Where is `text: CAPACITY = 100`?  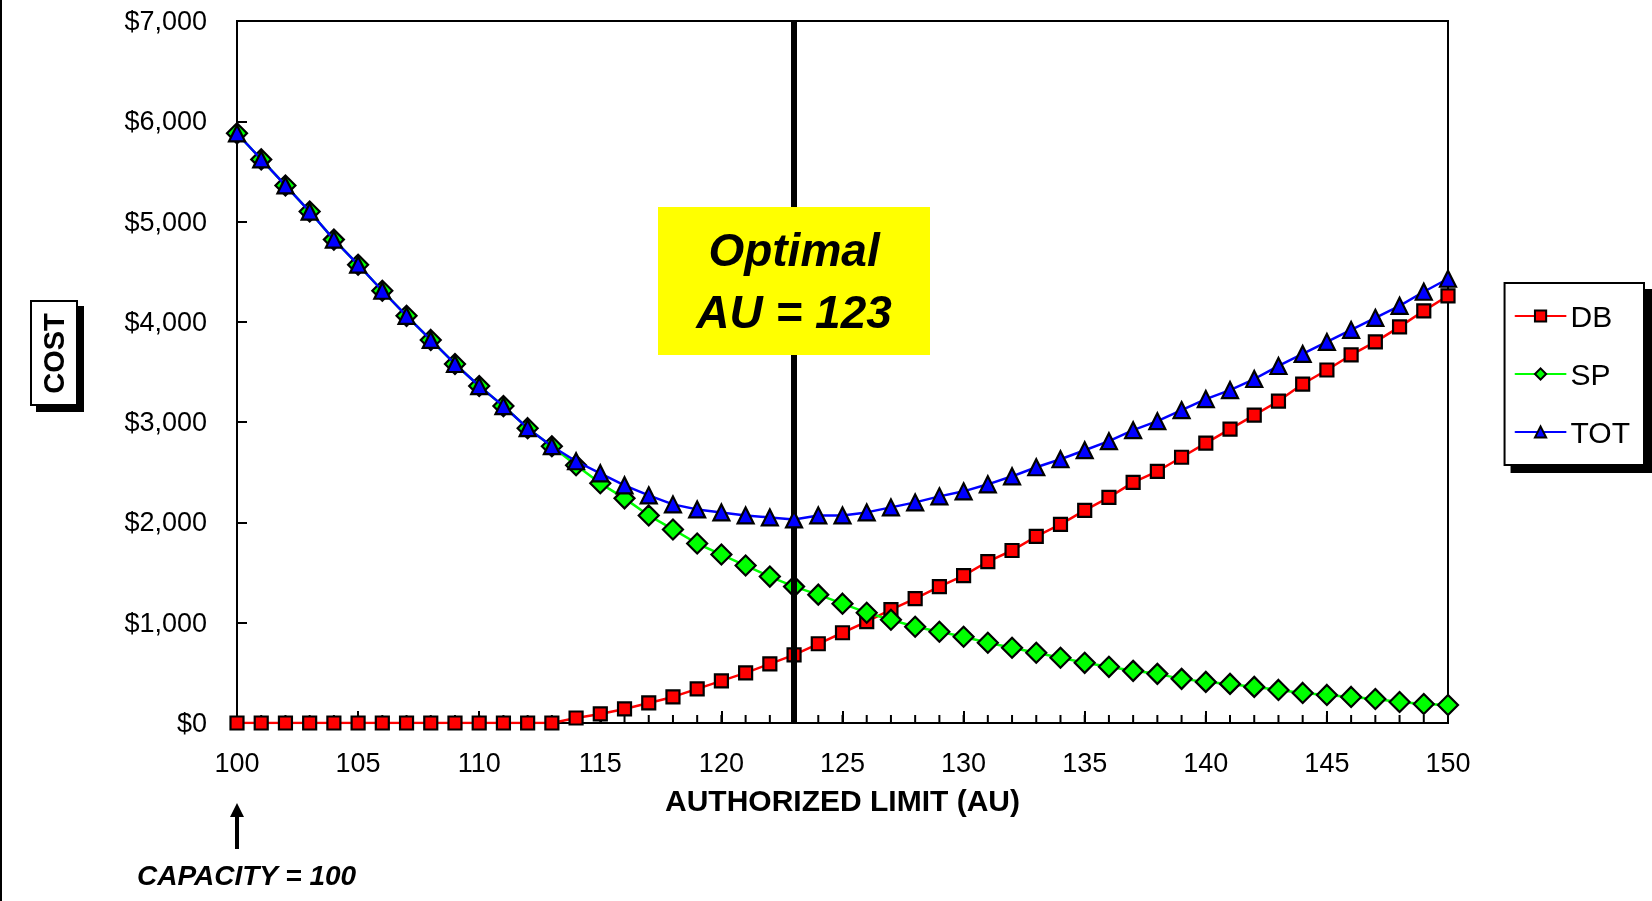
text: CAPACITY = 100 is located at coordinates (247, 876).